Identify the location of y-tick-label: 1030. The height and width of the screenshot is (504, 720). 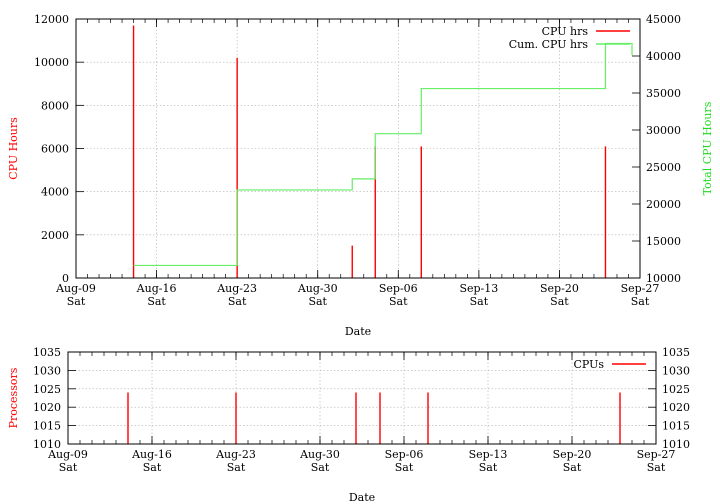
(47, 370).